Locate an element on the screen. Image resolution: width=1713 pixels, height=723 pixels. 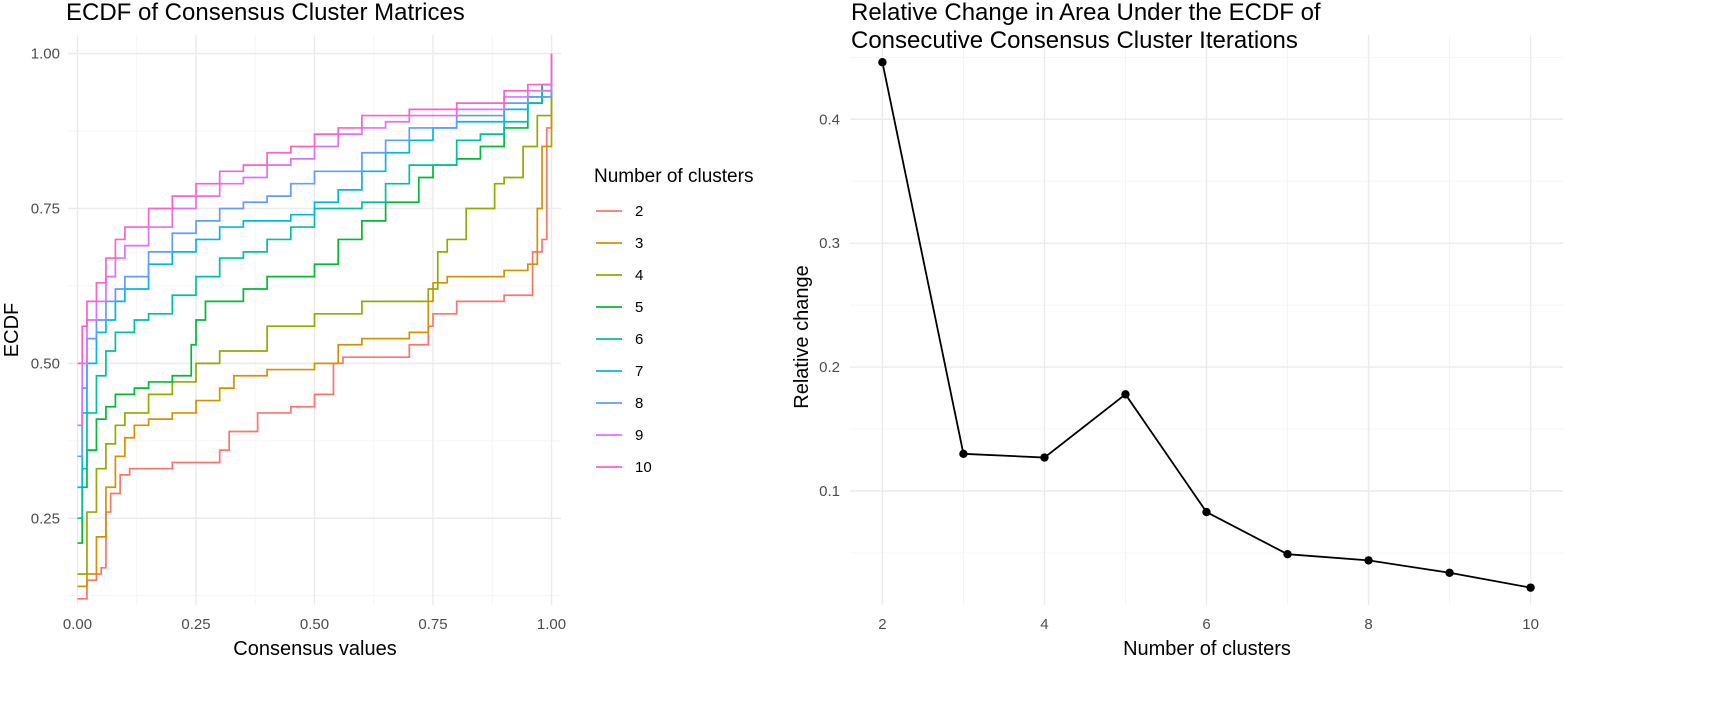
ecdf-x-tick-labels: 0.00 0.25 0.50 0.75 1.00 is located at coordinates (314, 624).